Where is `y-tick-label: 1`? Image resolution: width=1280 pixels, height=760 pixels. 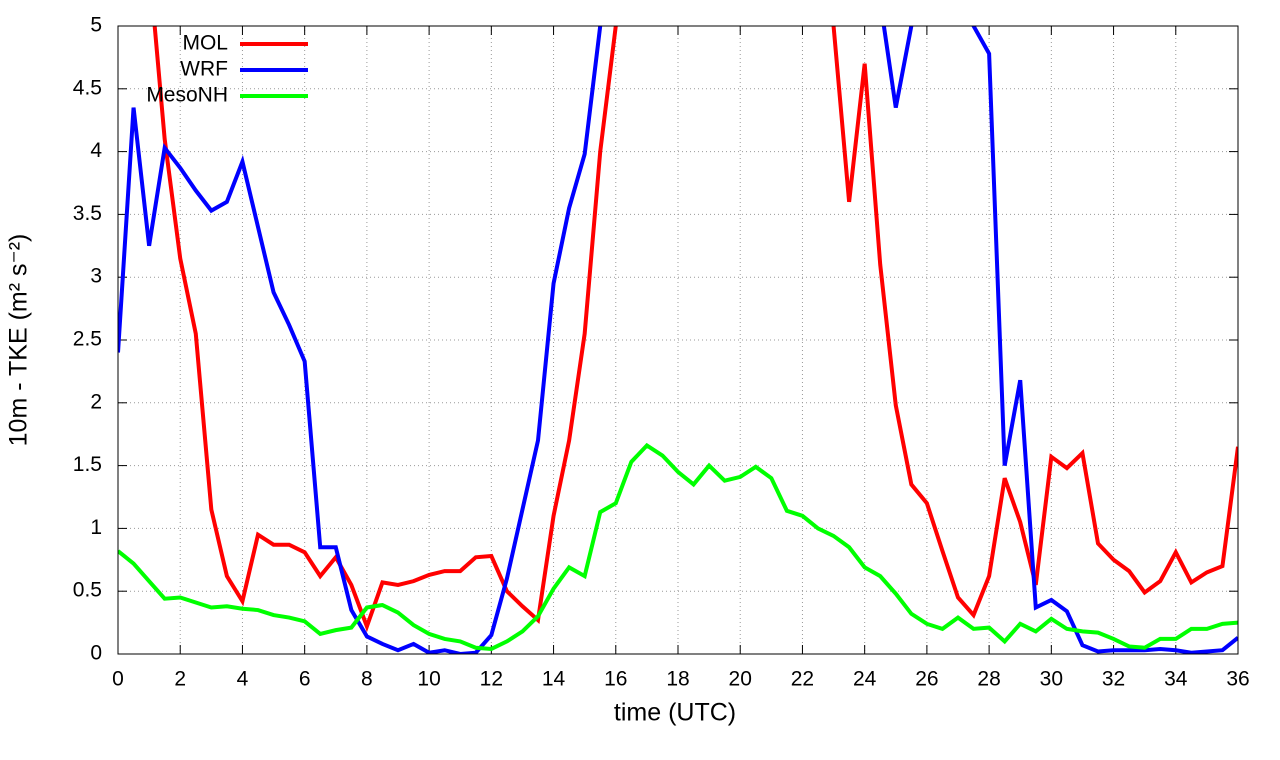 y-tick-label: 1 is located at coordinates (96, 527).